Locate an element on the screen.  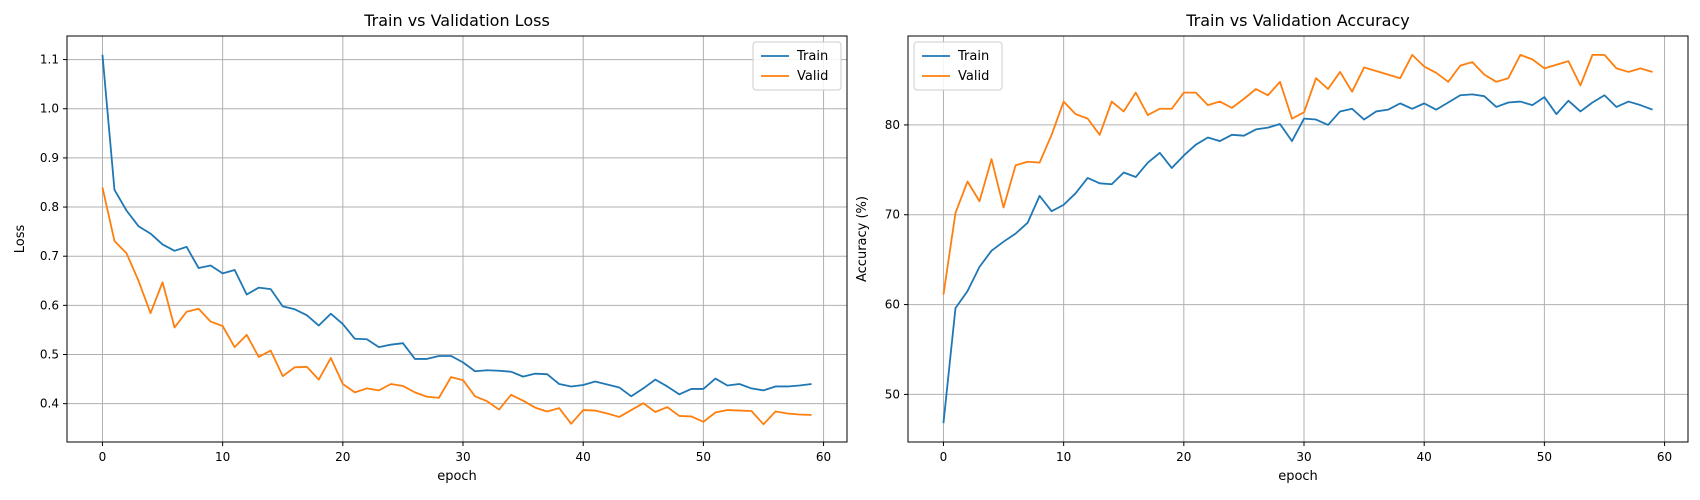
loss-x-axis-label: epoch is located at coordinates (457, 476).